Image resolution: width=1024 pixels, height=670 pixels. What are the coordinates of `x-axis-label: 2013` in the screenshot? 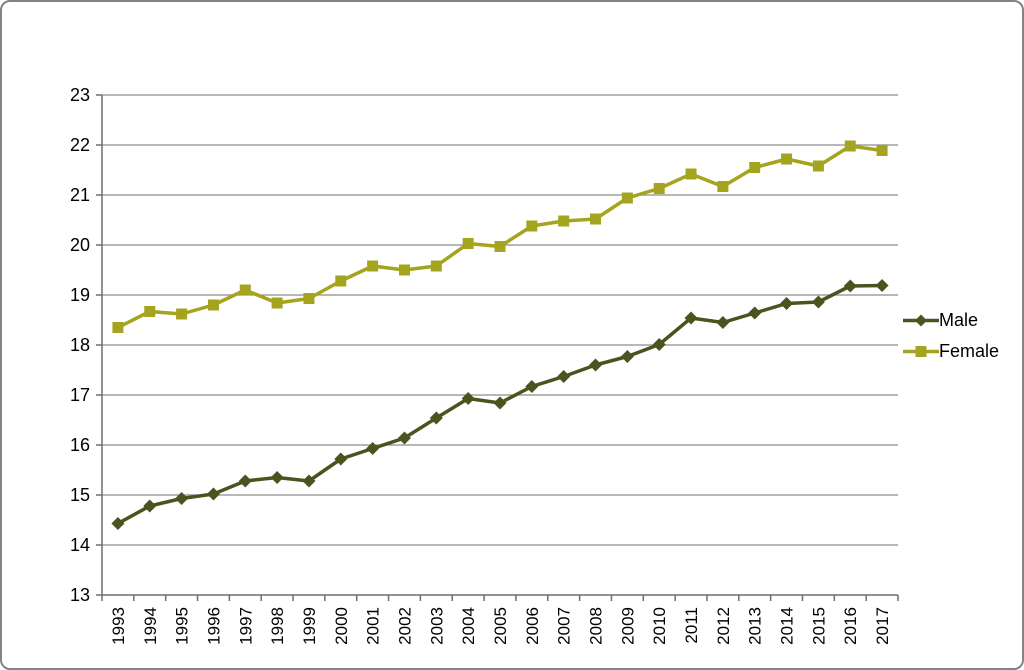 It's located at (755, 626).